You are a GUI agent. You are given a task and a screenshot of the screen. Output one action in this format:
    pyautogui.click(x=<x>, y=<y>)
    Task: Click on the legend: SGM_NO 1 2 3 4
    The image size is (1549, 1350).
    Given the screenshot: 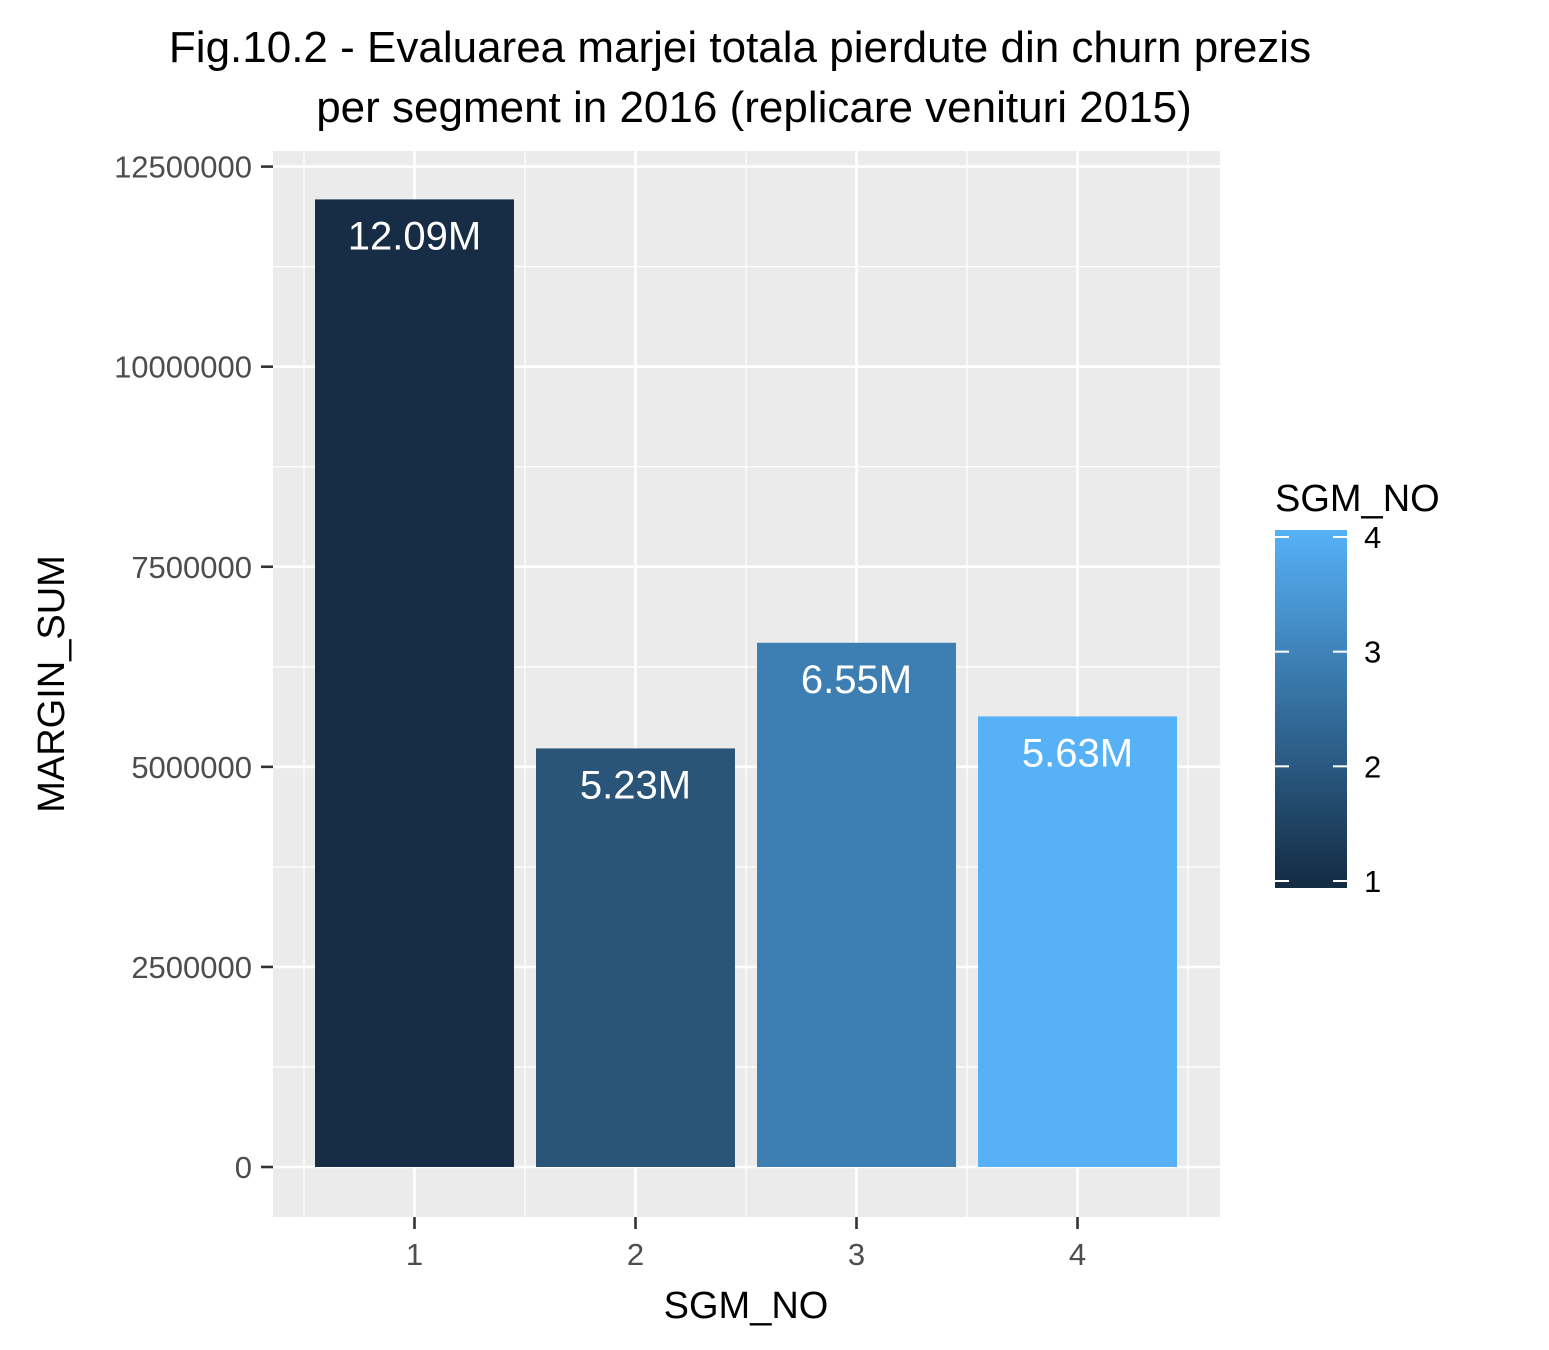 What is the action you would take?
    pyautogui.click(x=1357, y=688)
    